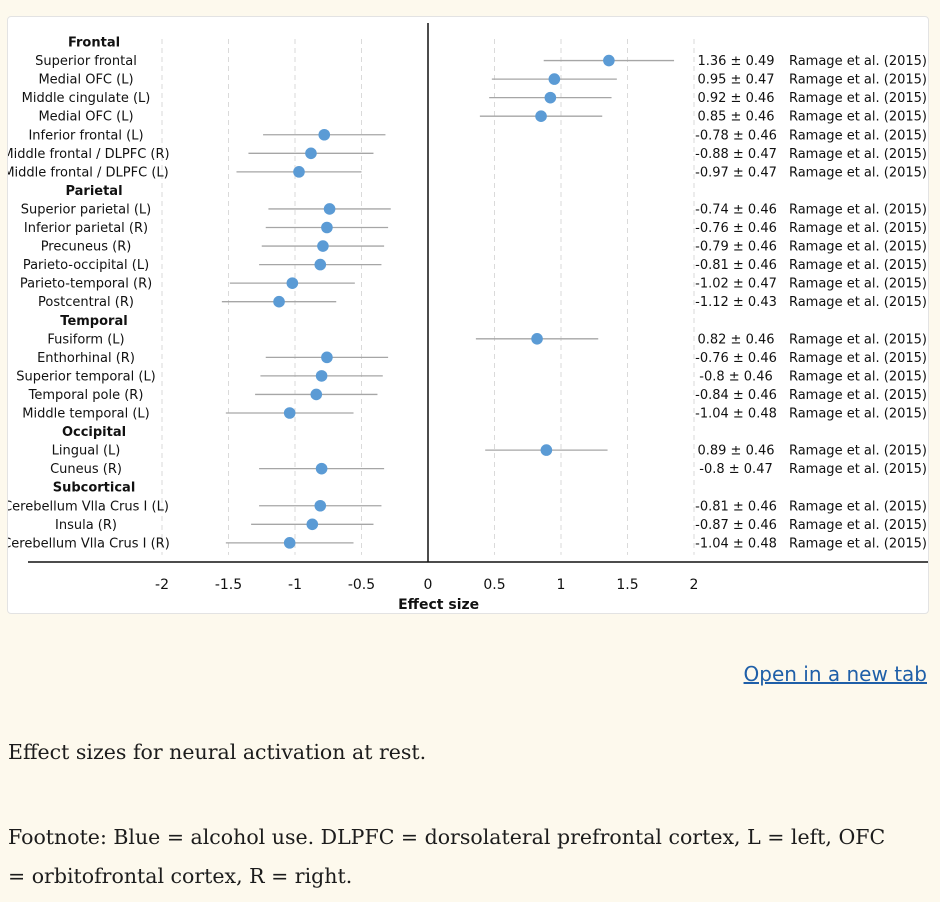 This screenshot has height=902, width=940. Describe the element at coordinates (93, 191) in the screenshot. I see `group-heading: Parietal` at that location.